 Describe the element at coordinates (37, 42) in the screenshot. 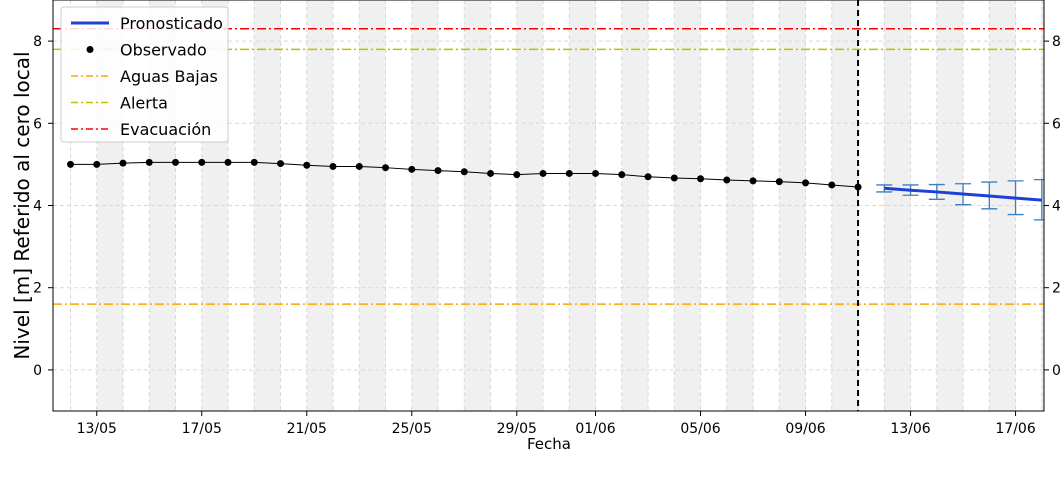

I see `y-tick-label: 8` at that location.